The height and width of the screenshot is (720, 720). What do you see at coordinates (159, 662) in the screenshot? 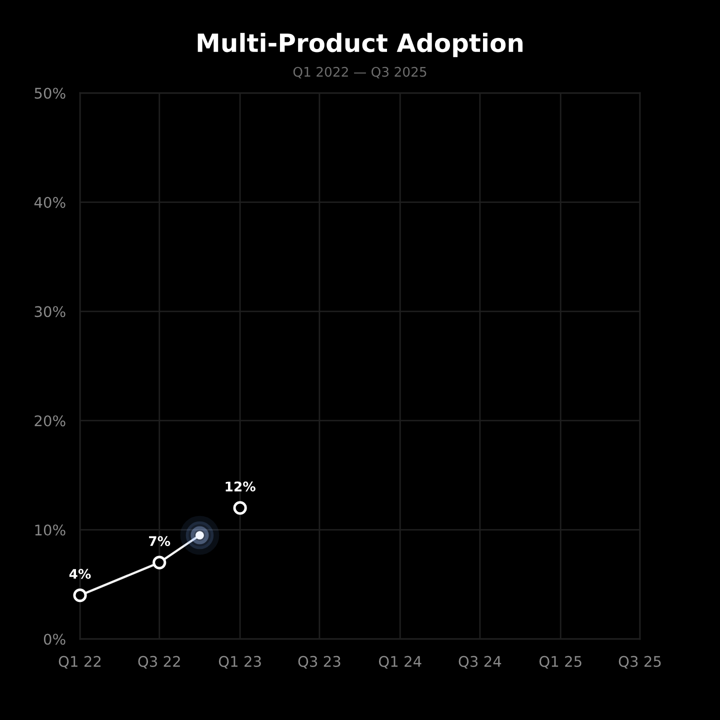
I see `x-tick-label: Q3 22` at bounding box center [159, 662].